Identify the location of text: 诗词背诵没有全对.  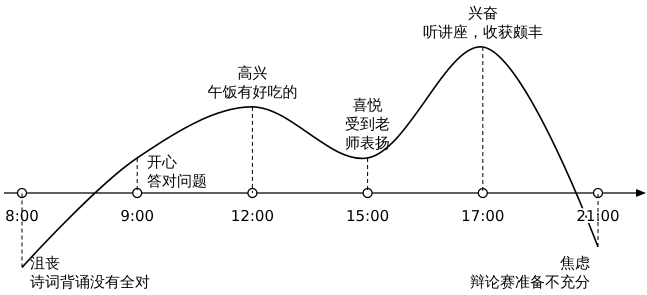
(90, 282).